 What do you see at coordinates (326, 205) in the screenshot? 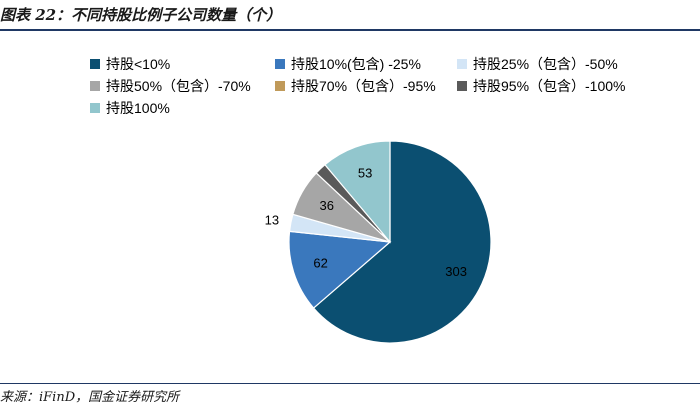
I see `slice-value-label: 36` at bounding box center [326, 205].